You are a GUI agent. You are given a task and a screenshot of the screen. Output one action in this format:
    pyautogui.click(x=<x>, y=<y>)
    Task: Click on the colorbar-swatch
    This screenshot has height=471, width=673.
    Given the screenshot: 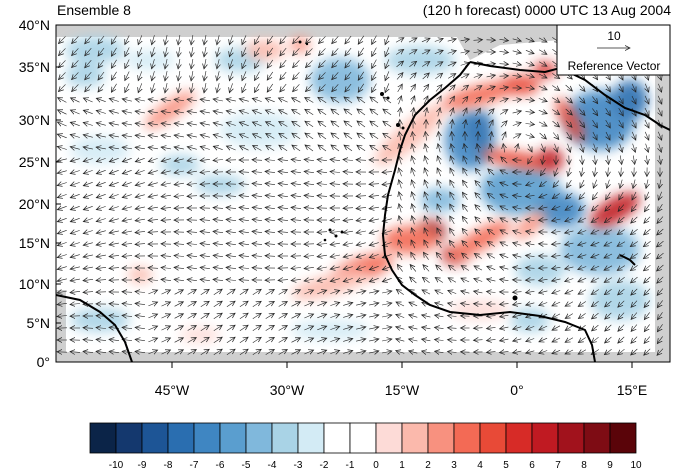 What is the action you would take?
    pyautogui.click(x=181, y=438)
    